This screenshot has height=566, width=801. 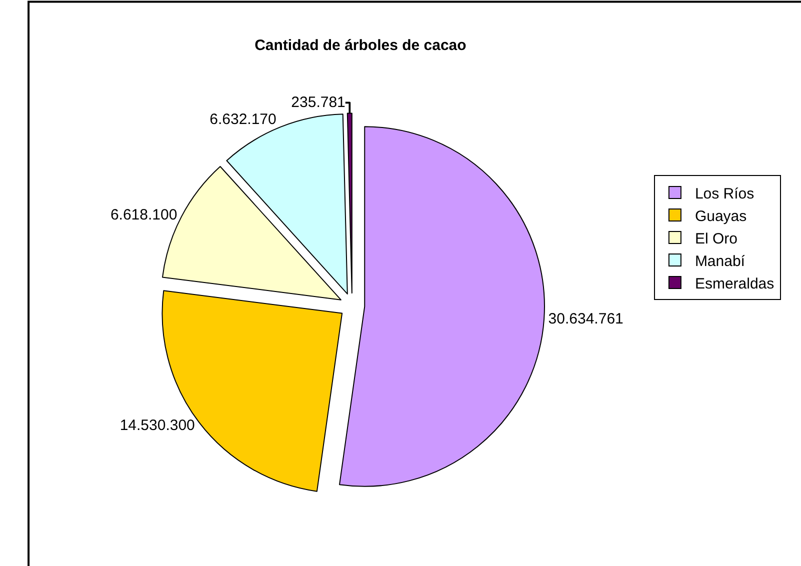 What do you see at coordinates (720, 216) in the screenshot?
I see `legend-label: Guayas` at bounding box center [720, 216].